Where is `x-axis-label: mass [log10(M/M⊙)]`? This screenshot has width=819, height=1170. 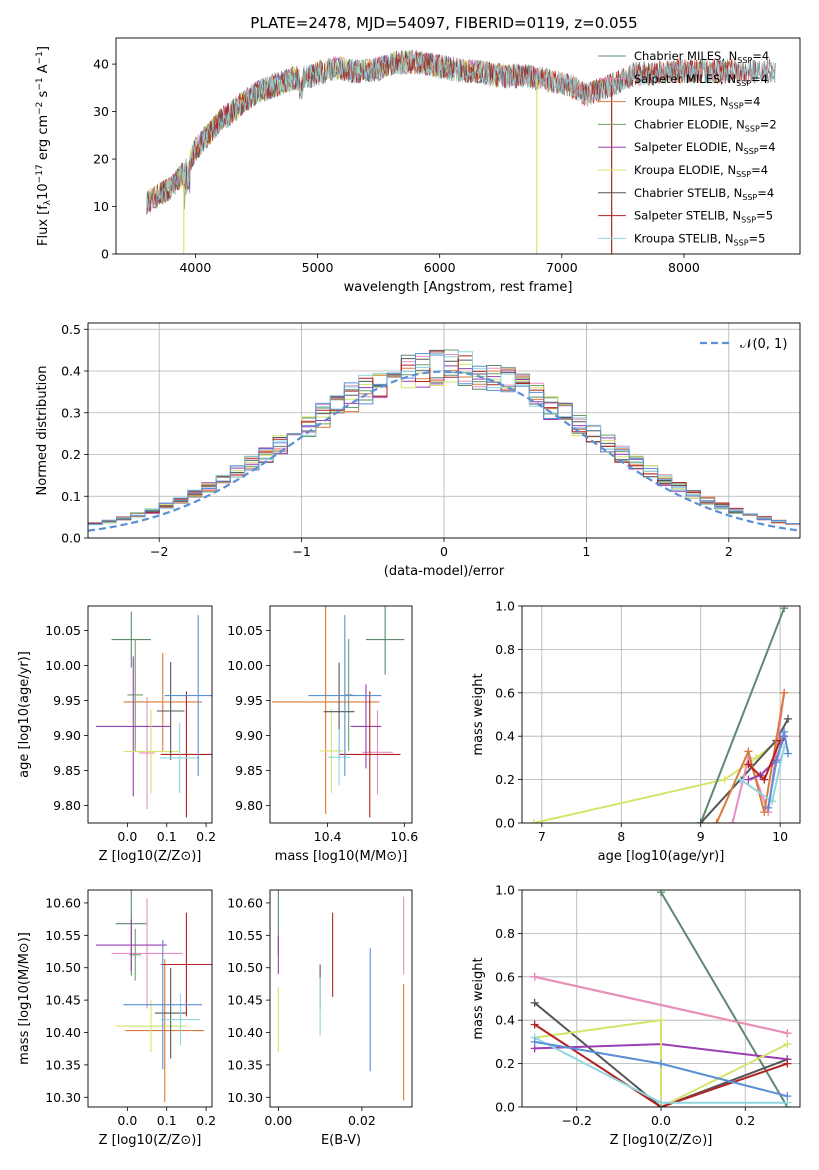
x-axis-label: mass [log10(M/M⊙)] is located at coordinates (341, 856).